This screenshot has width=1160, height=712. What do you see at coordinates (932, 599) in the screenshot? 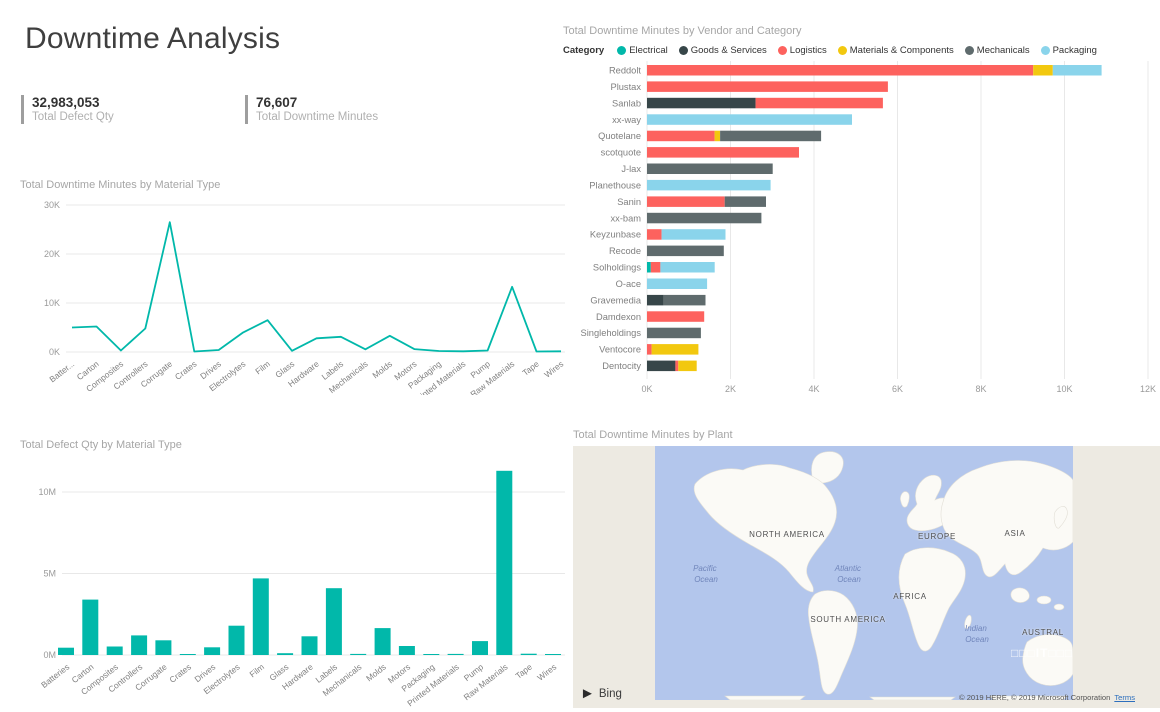
I see `land-africa` at bounding box center [932, 599].